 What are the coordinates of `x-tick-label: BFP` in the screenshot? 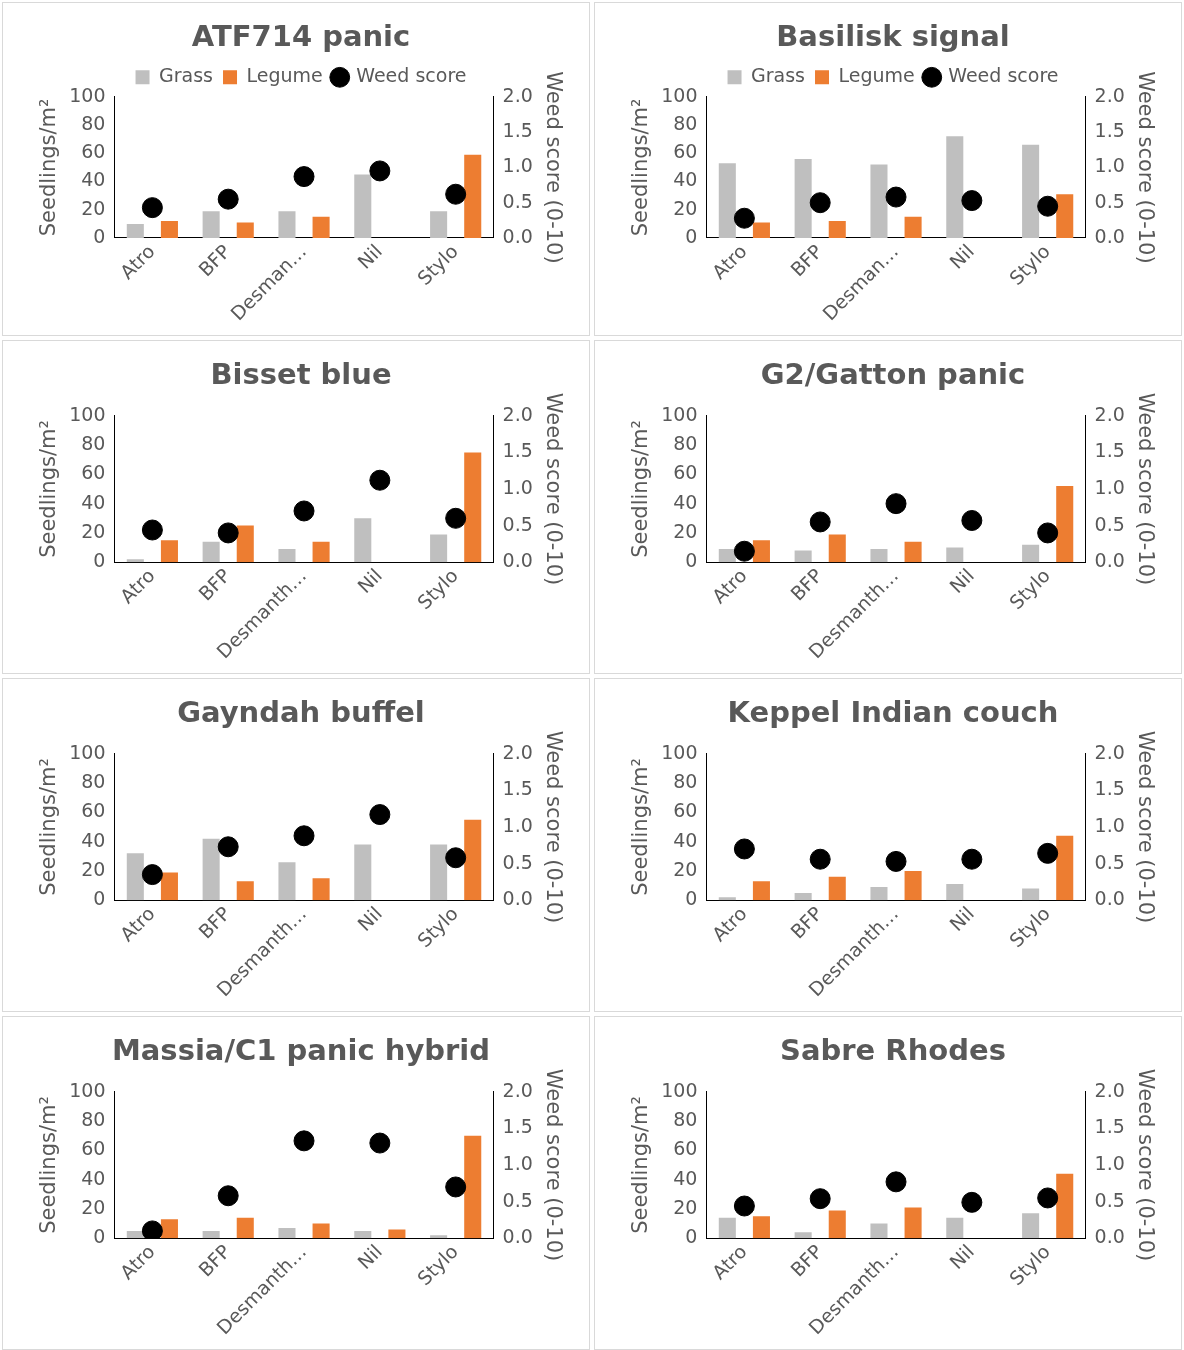 It's located at (806, 260).